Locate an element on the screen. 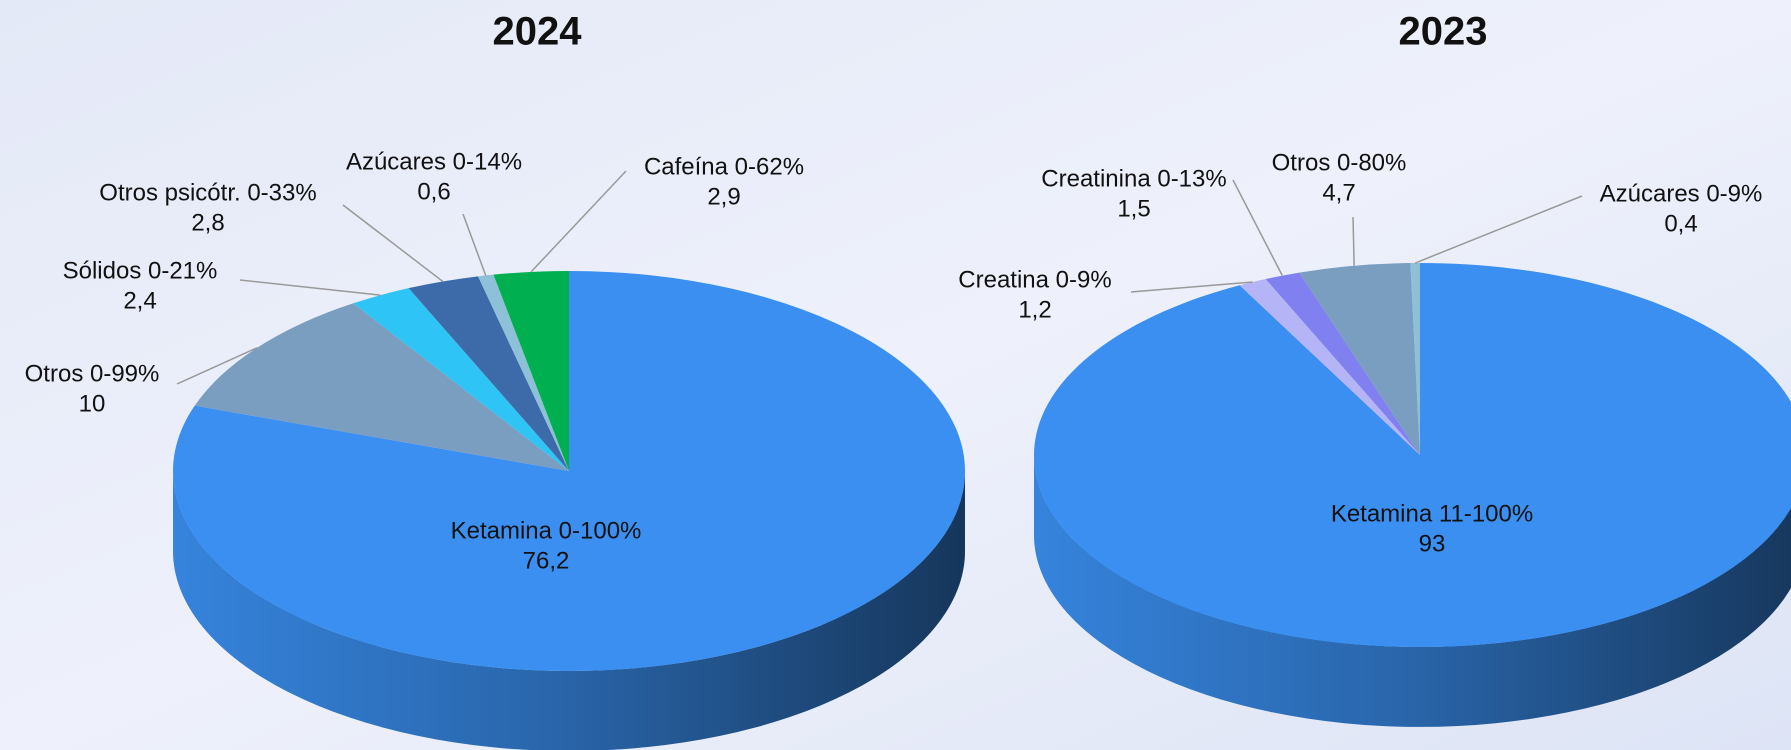 This screenshot has width=1791, height=750. value-label: 1,5 is located at coordinates (1133, 208).